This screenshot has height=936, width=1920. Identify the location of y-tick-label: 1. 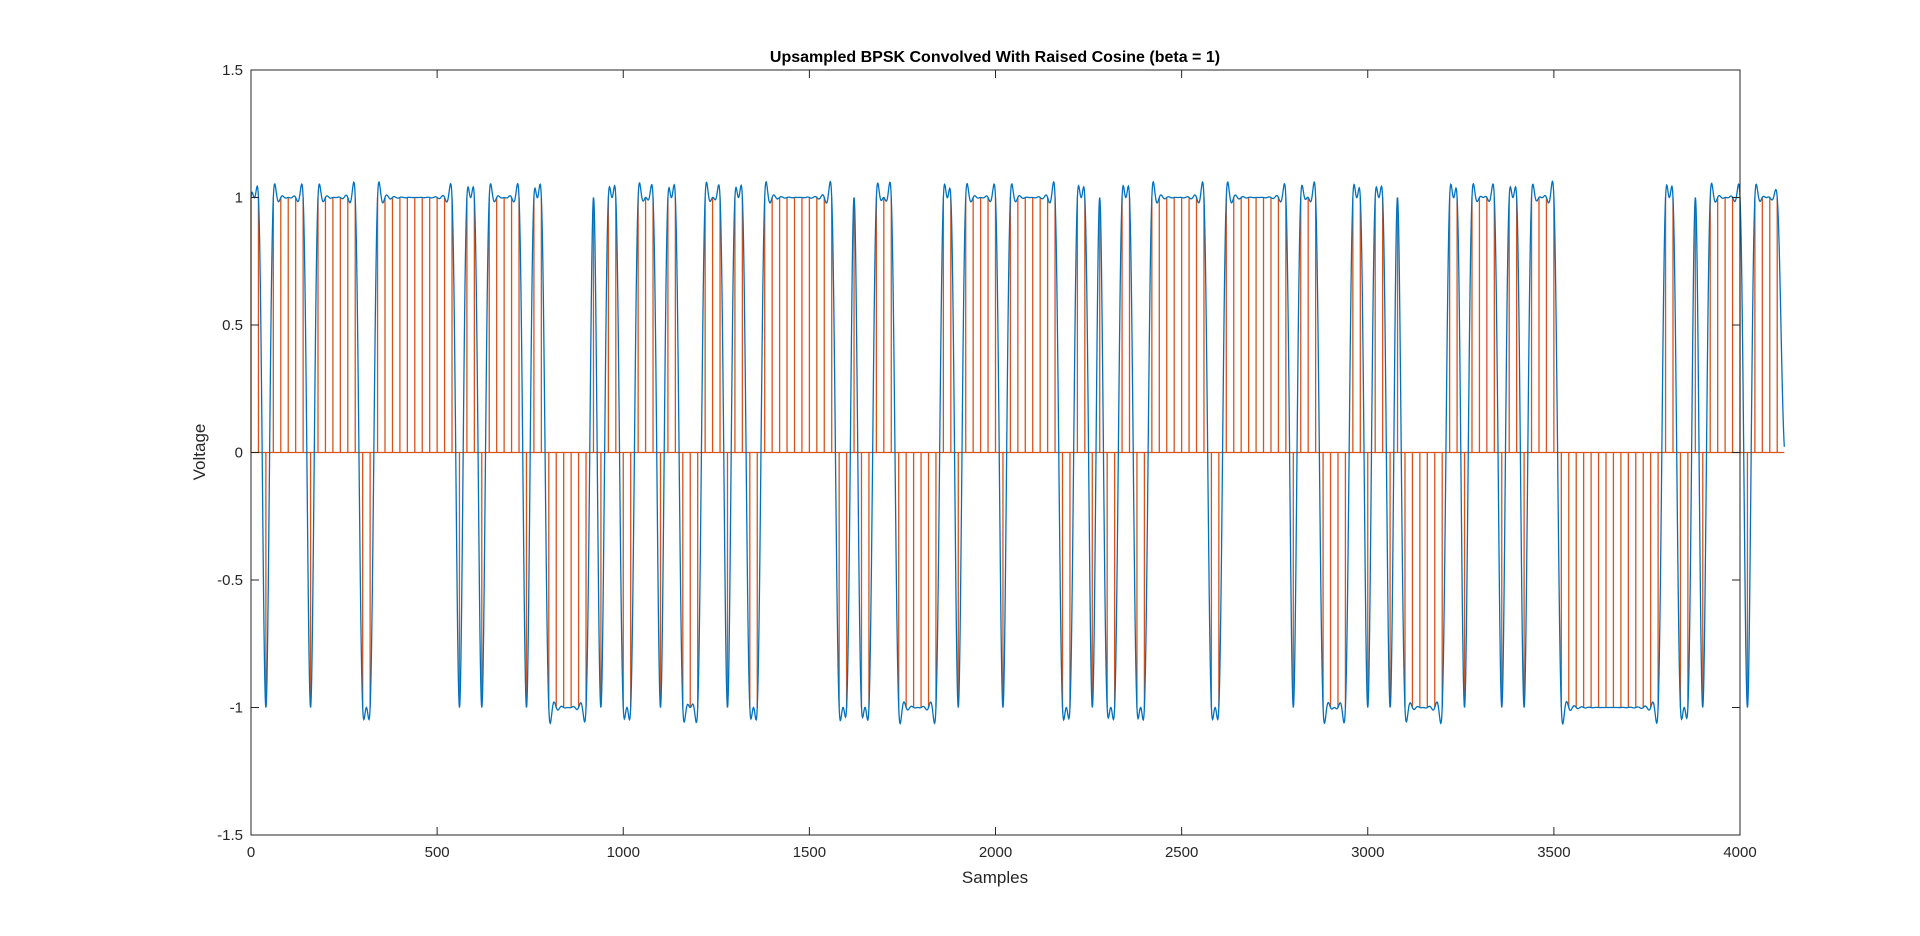
(239, 198).